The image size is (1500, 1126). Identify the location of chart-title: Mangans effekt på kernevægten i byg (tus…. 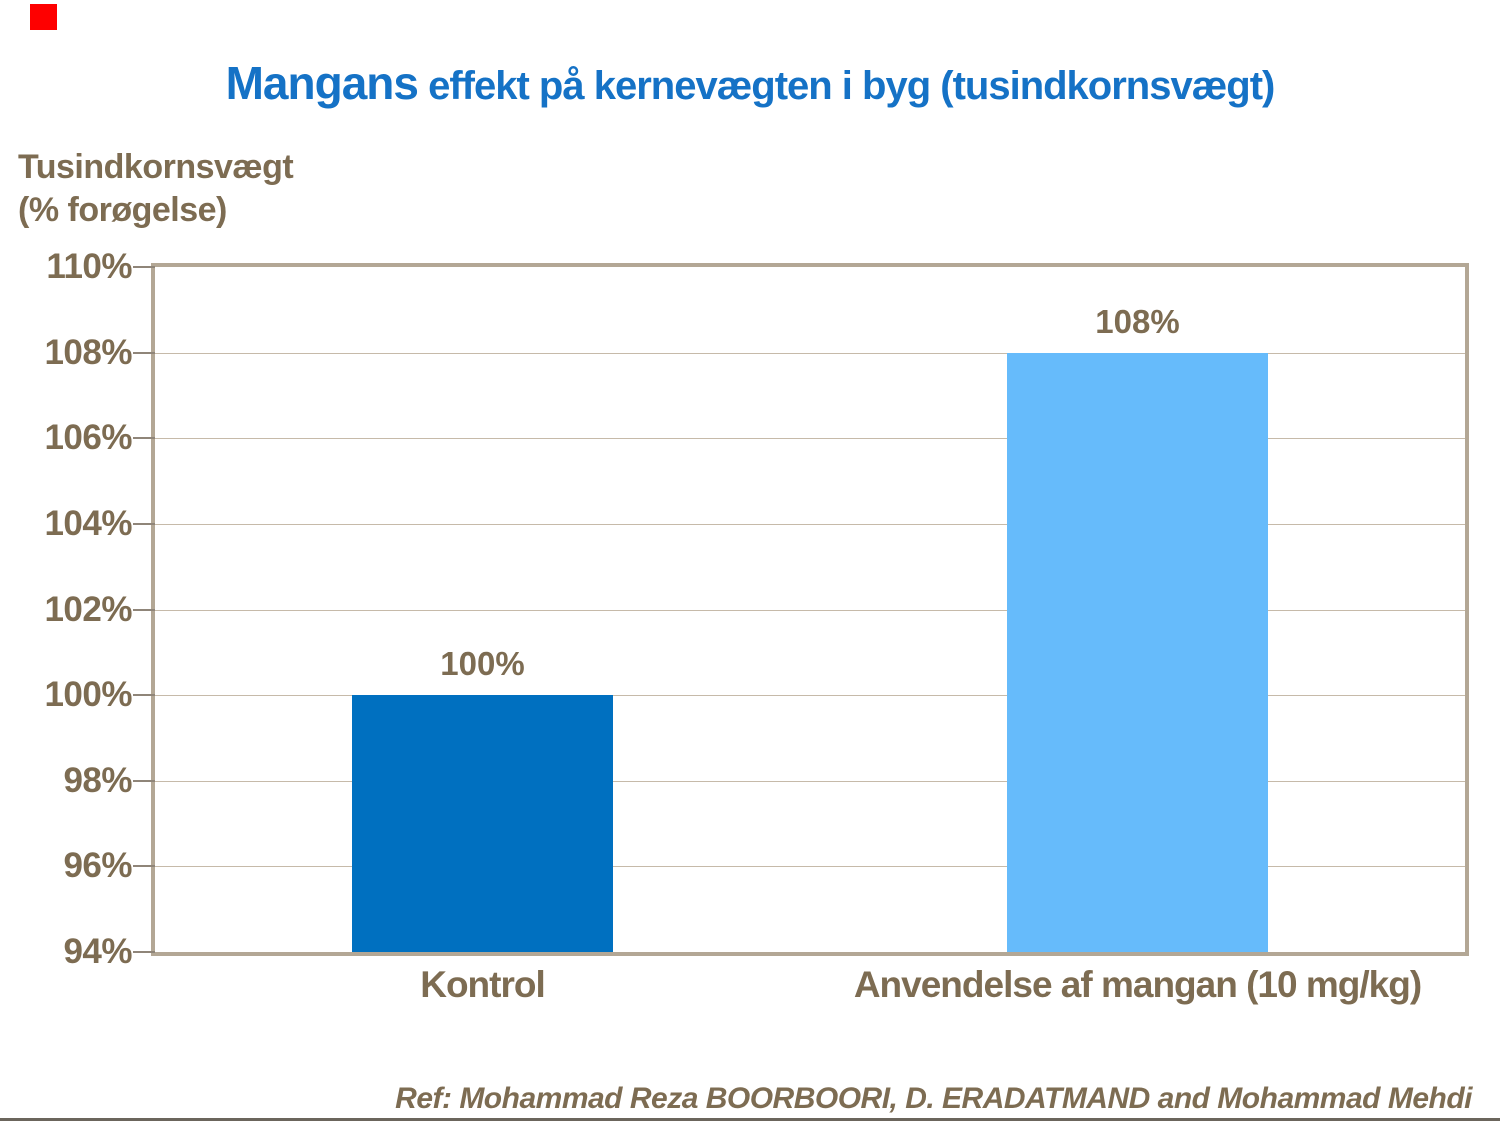
(750, 83).